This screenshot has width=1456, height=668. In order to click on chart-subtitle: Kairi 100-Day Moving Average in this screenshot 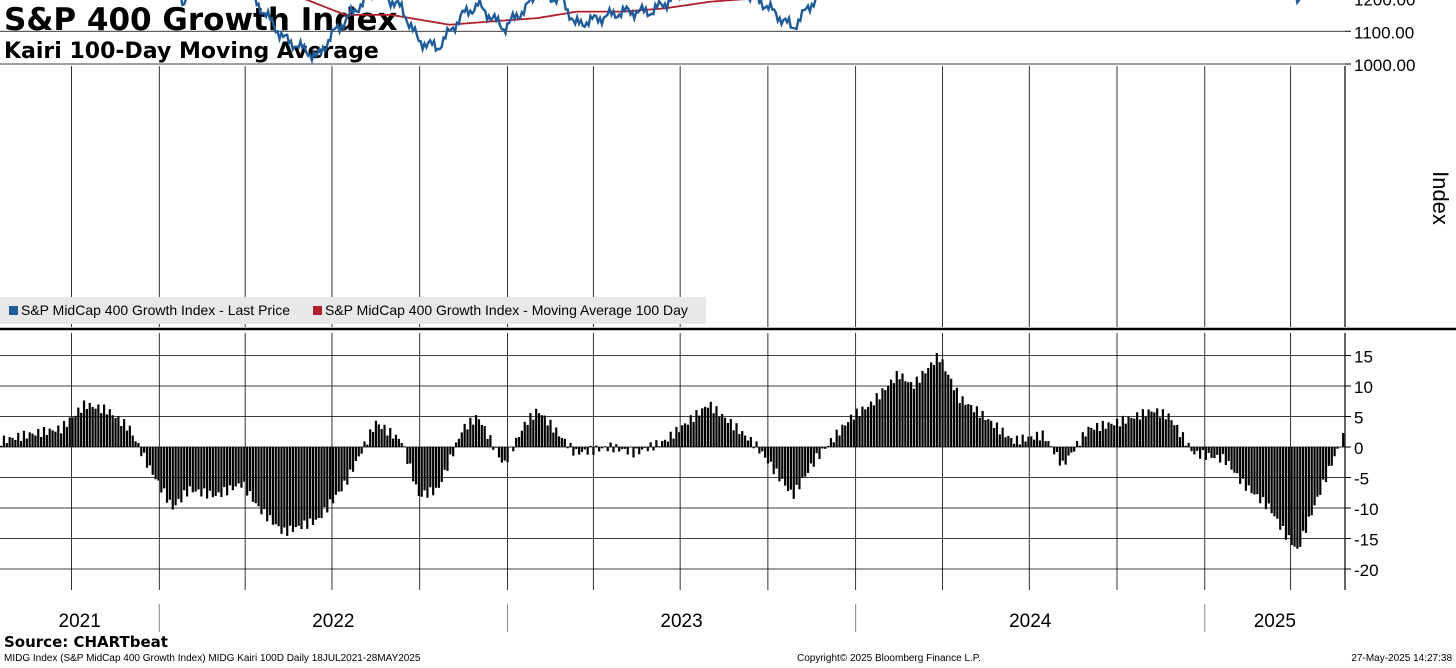, I will do `click(191, 51)`.